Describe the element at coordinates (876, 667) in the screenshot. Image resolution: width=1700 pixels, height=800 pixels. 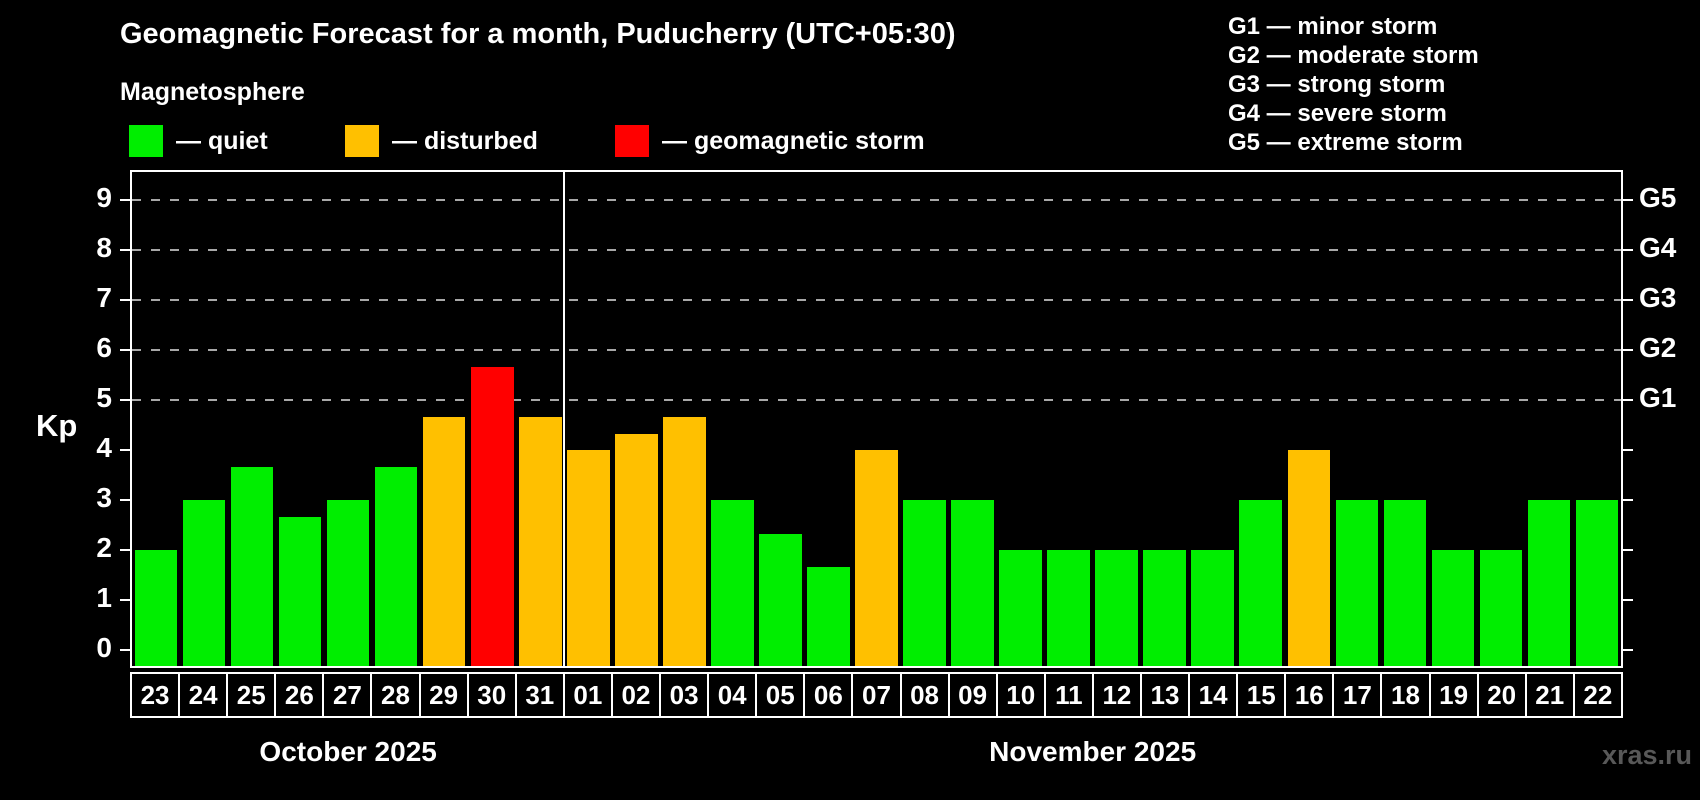
I see `x-axis-bottom` at that location.